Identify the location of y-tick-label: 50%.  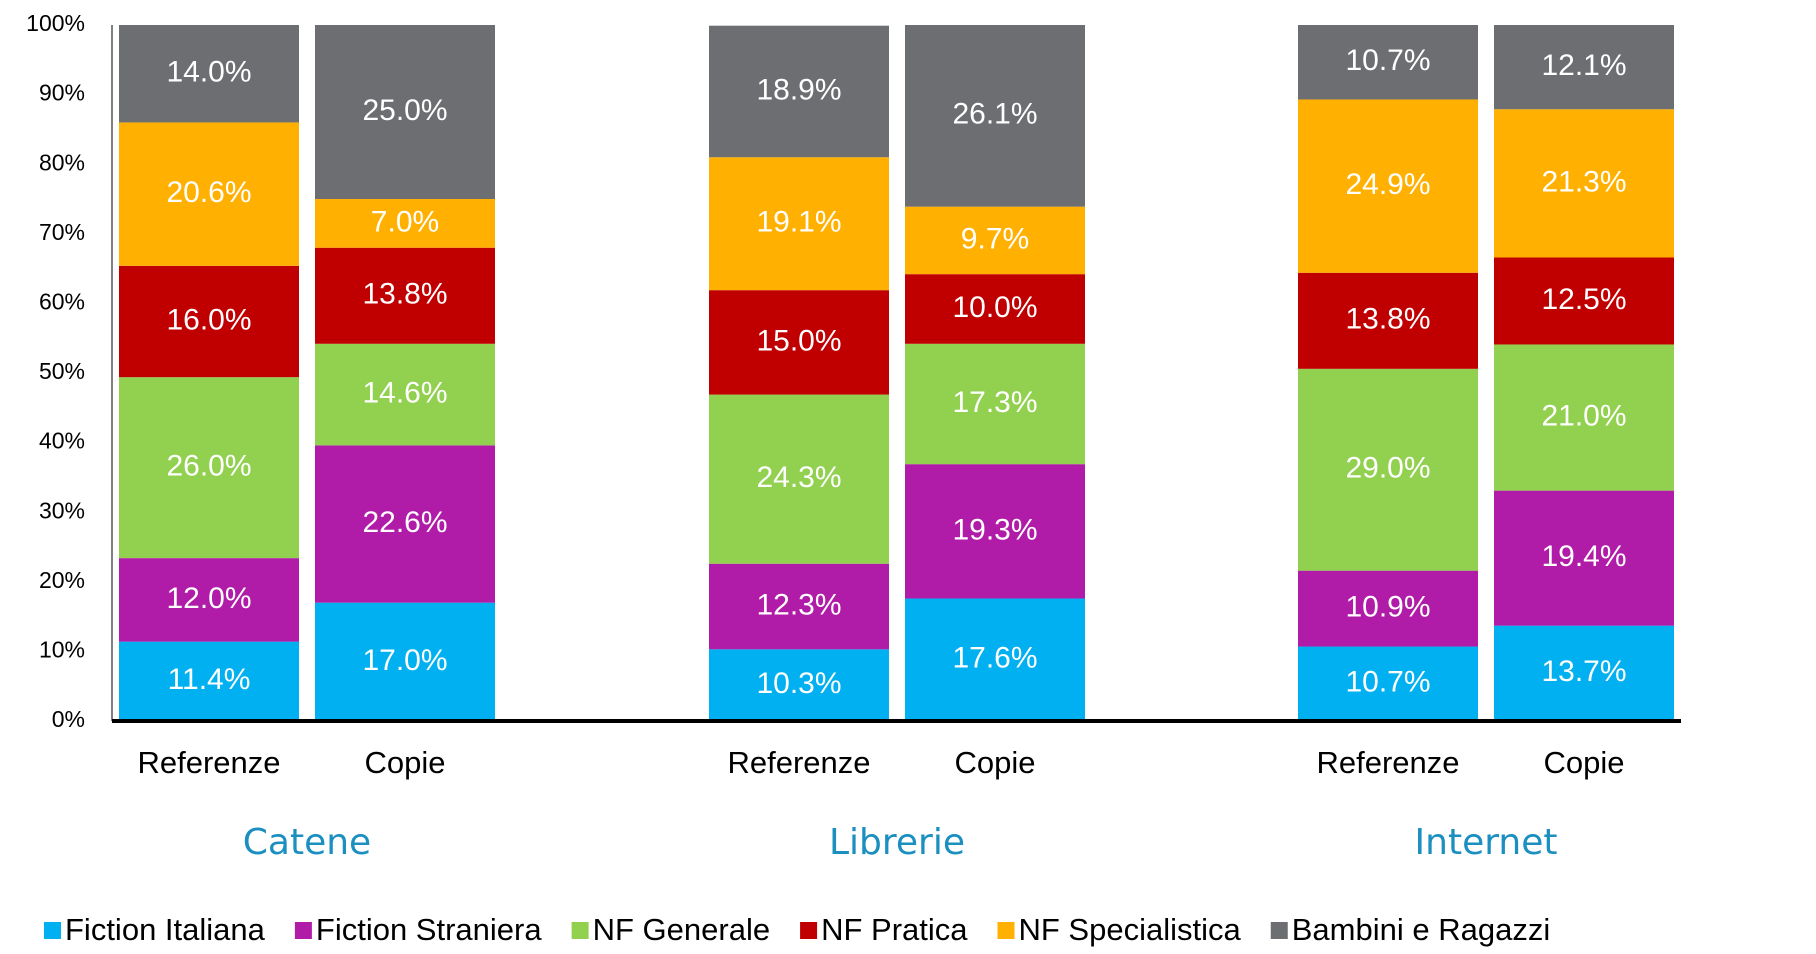
(62, 371).